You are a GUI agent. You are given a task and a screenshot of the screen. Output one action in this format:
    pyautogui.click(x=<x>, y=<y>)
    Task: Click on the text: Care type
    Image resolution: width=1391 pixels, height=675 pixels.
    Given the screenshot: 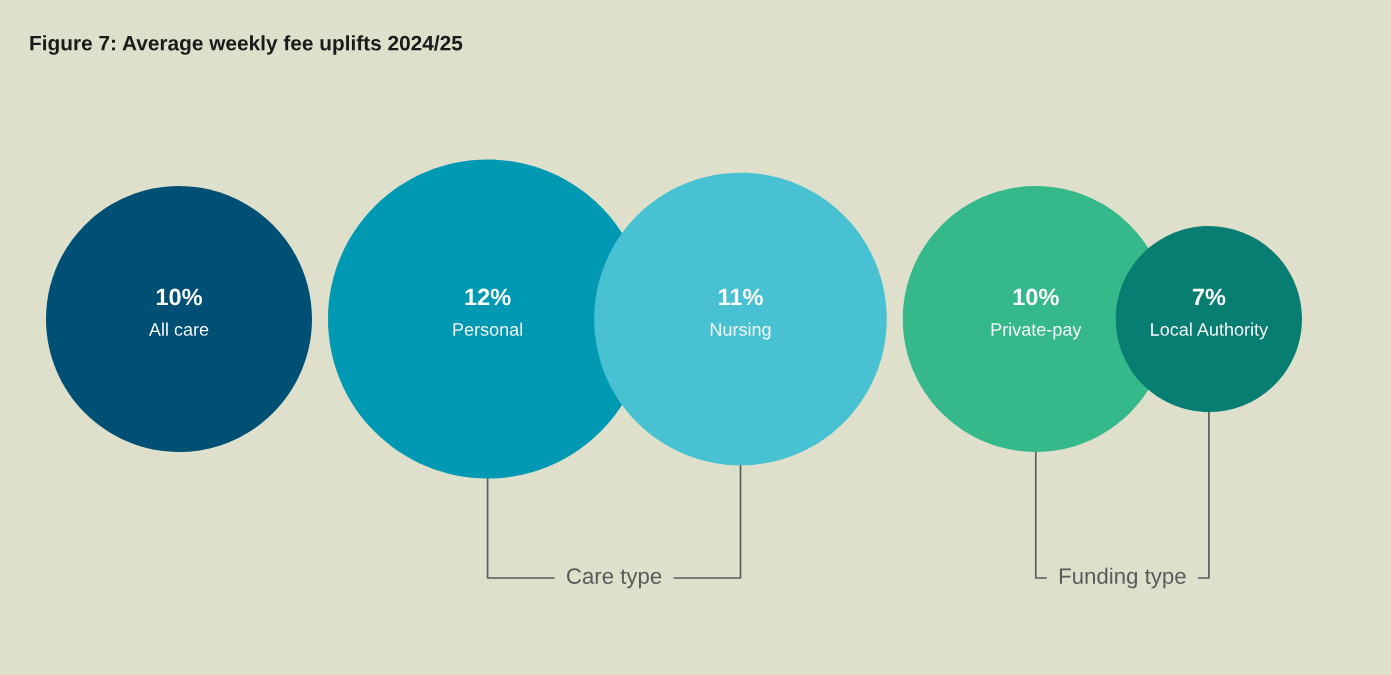 What is the action you would take?
    pyautogui.click(x=614, y=578)
    